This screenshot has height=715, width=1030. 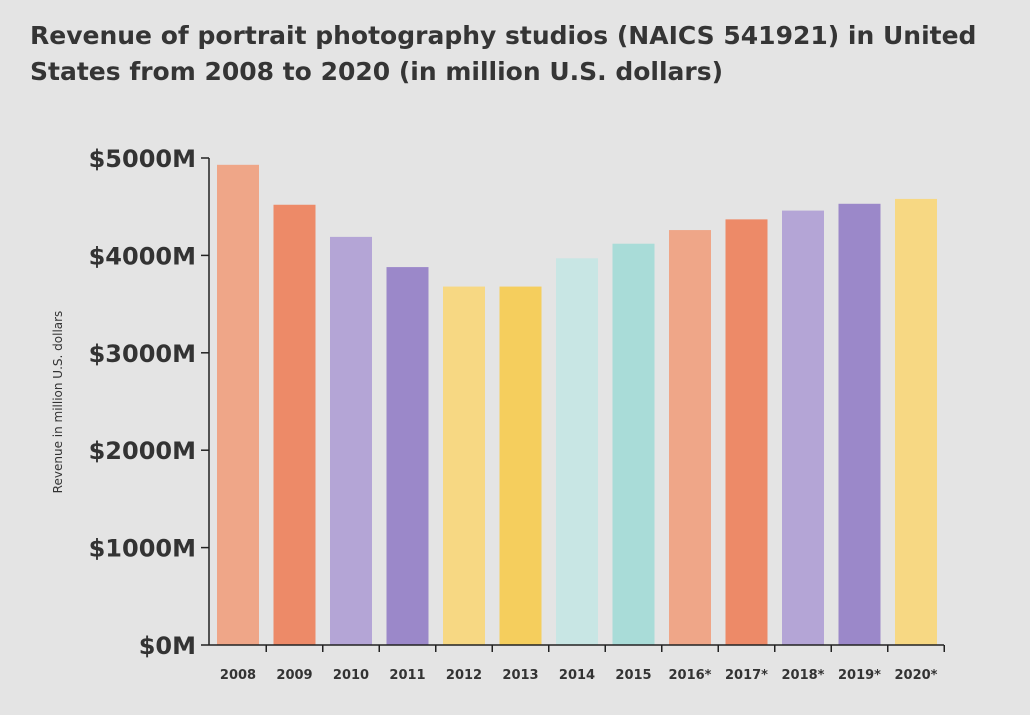 What do you see at coordinates (690, 675) in the screenshot?
I see `x-tick-label: 2016*` at bounding box center [690, 675].